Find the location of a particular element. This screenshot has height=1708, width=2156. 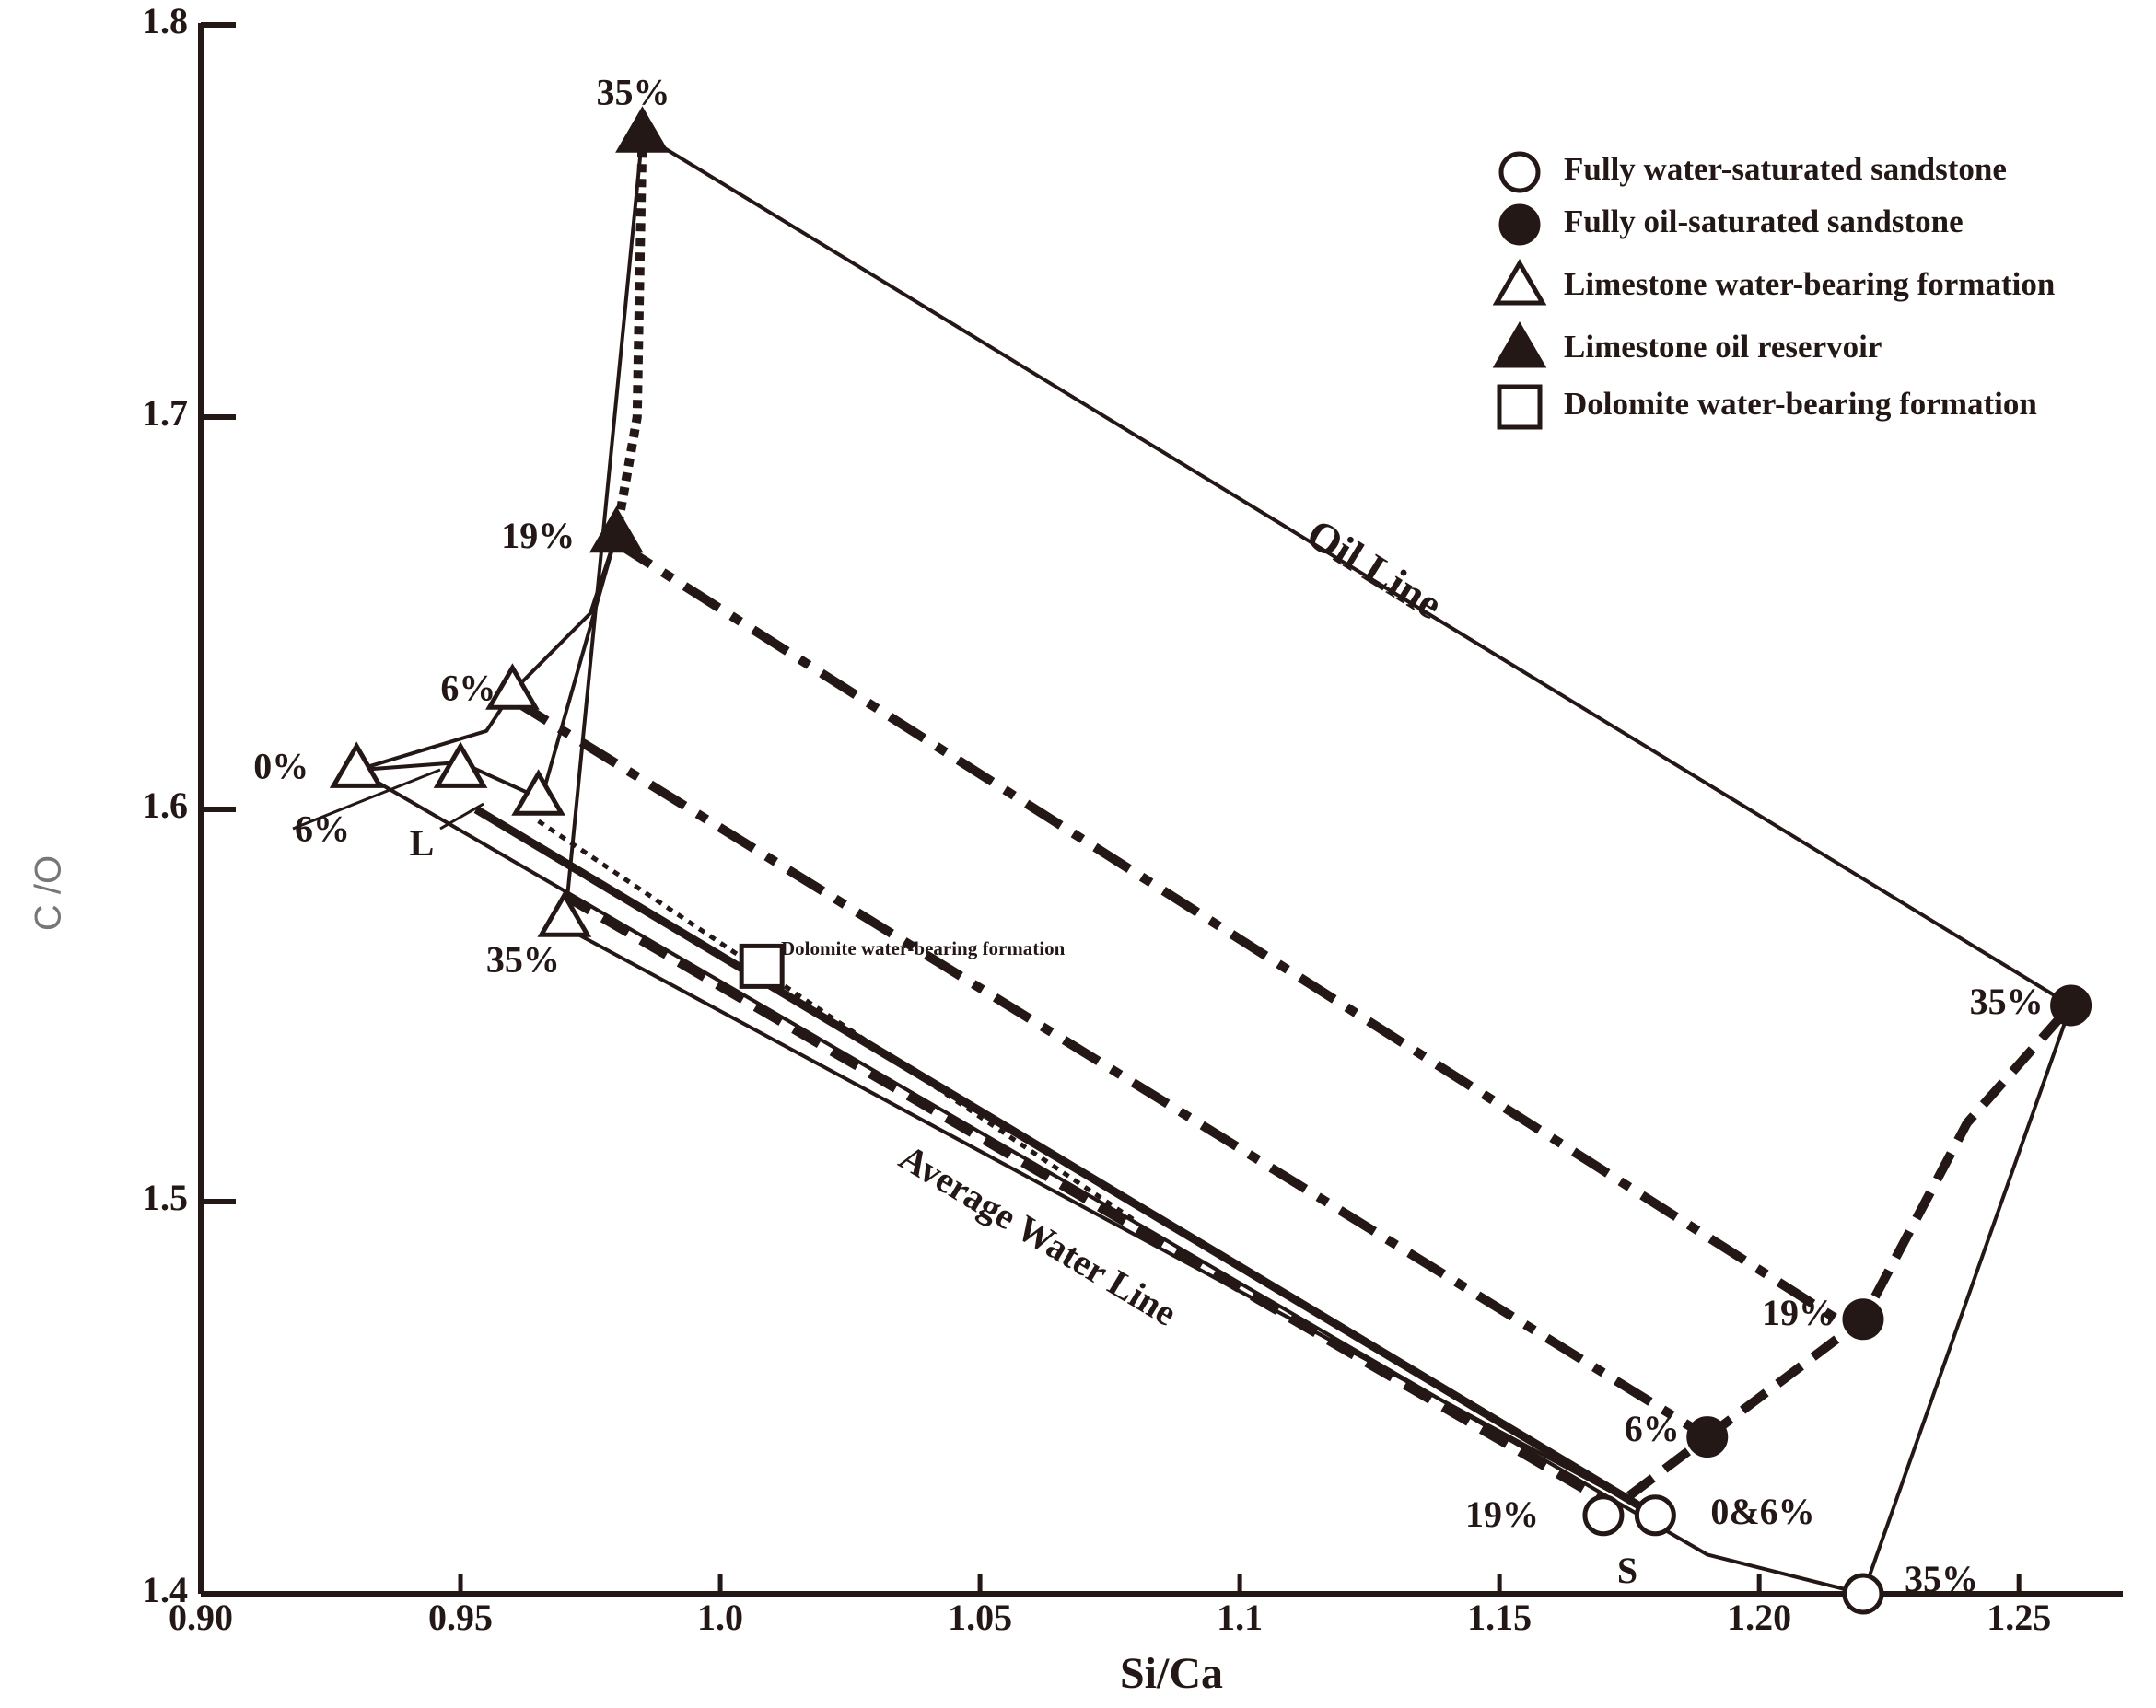

legend-label: Limestone water-bearing formation is located at coordinates (1809, 284).